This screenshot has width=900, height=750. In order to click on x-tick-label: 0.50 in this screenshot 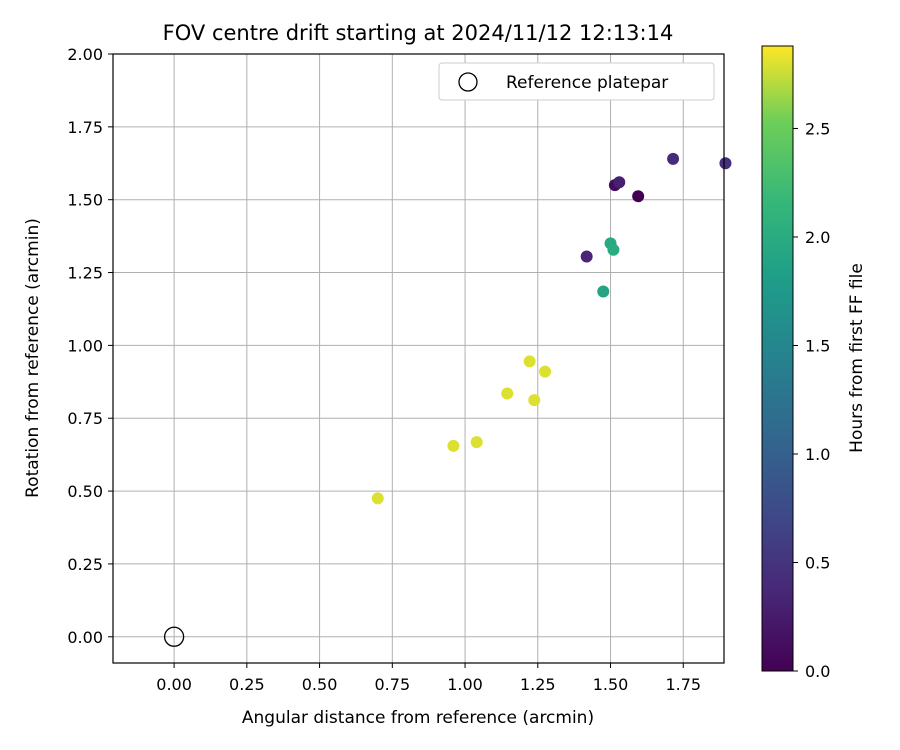, I will do `click(320, 684)`.